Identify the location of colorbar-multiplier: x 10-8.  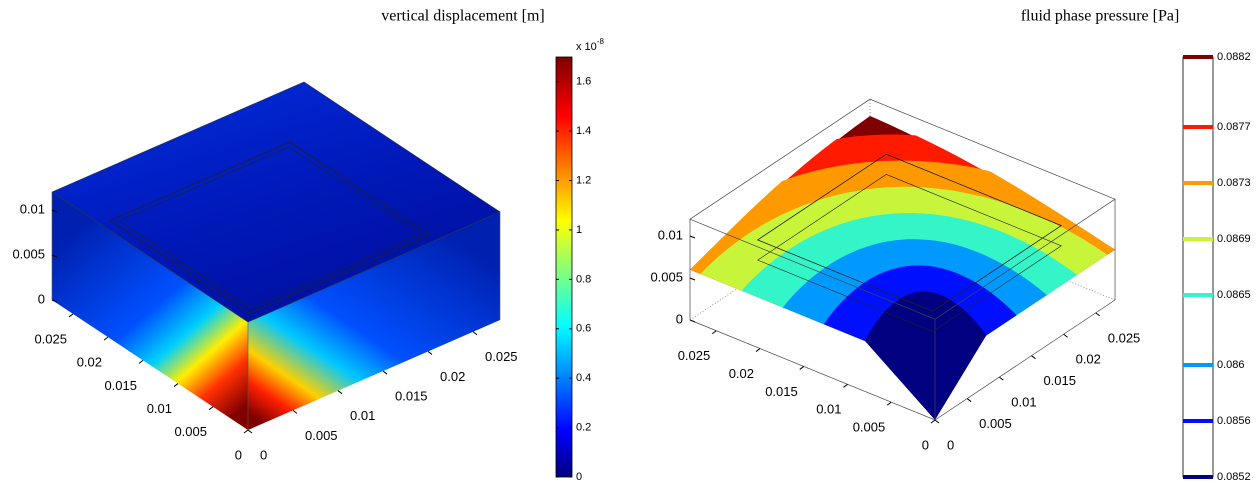
(590, 45).